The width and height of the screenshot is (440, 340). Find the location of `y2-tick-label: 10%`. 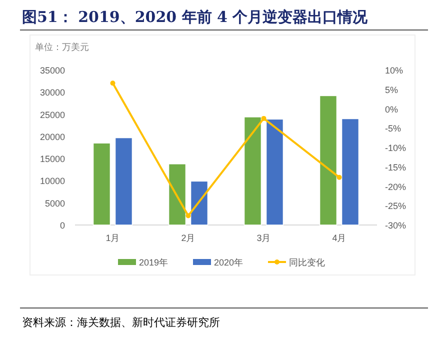

y2-tick-label: 10% is located at coordinates (394, 71).